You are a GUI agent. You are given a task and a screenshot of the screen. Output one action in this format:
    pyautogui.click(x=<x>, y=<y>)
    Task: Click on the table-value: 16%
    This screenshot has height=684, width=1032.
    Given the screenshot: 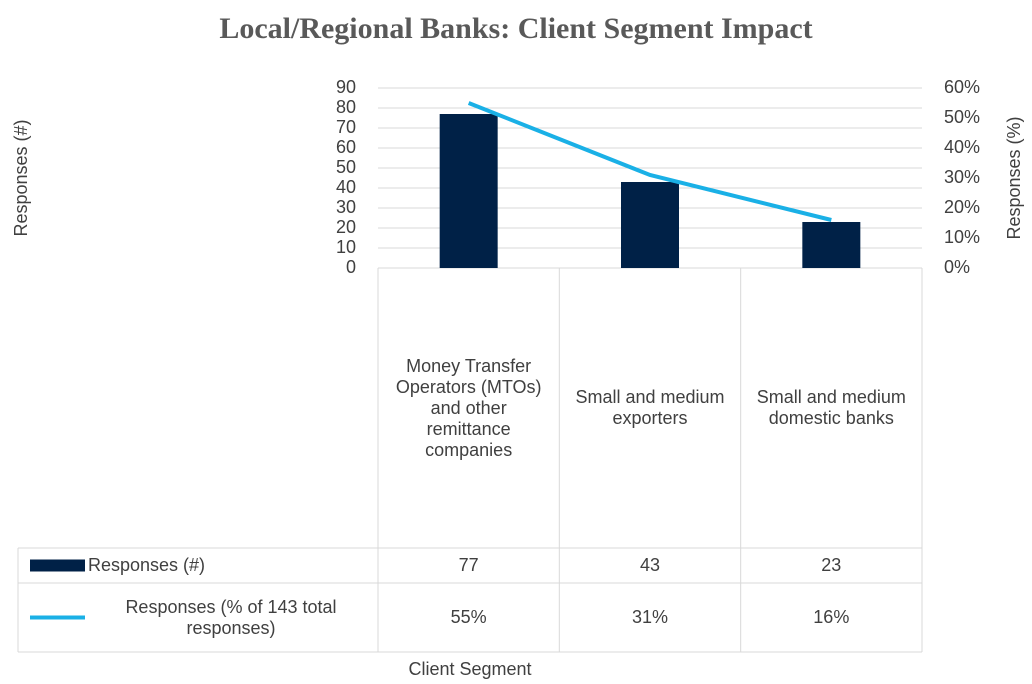 What is the action you would take?
    pyautogui.click(x=831, y=617)
    